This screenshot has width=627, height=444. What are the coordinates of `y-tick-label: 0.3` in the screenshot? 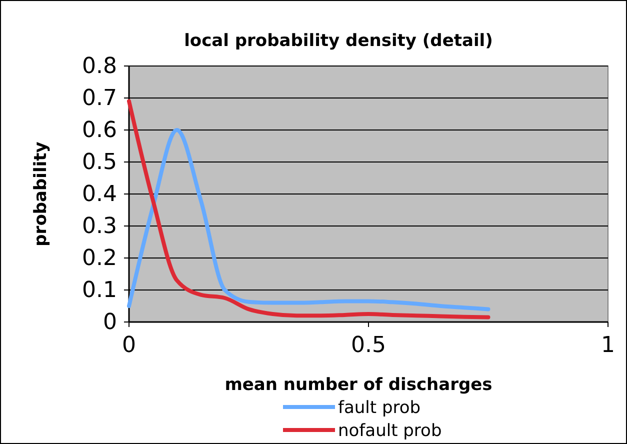 It's located at (99, 227).